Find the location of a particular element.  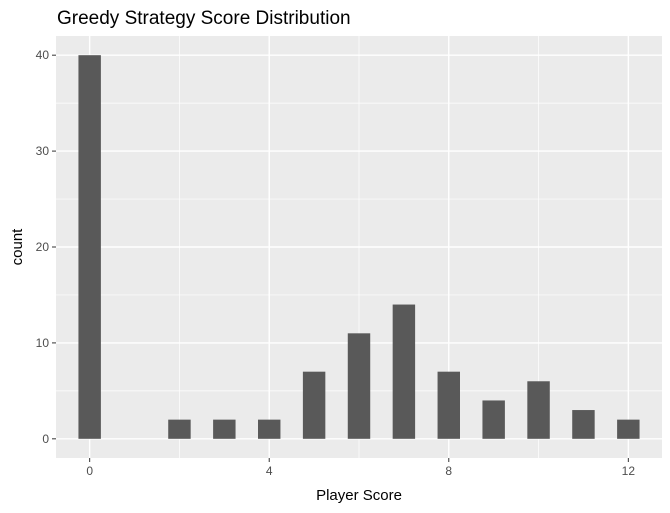

x-axis-title: Player Score is located at coordinates (359, 495).